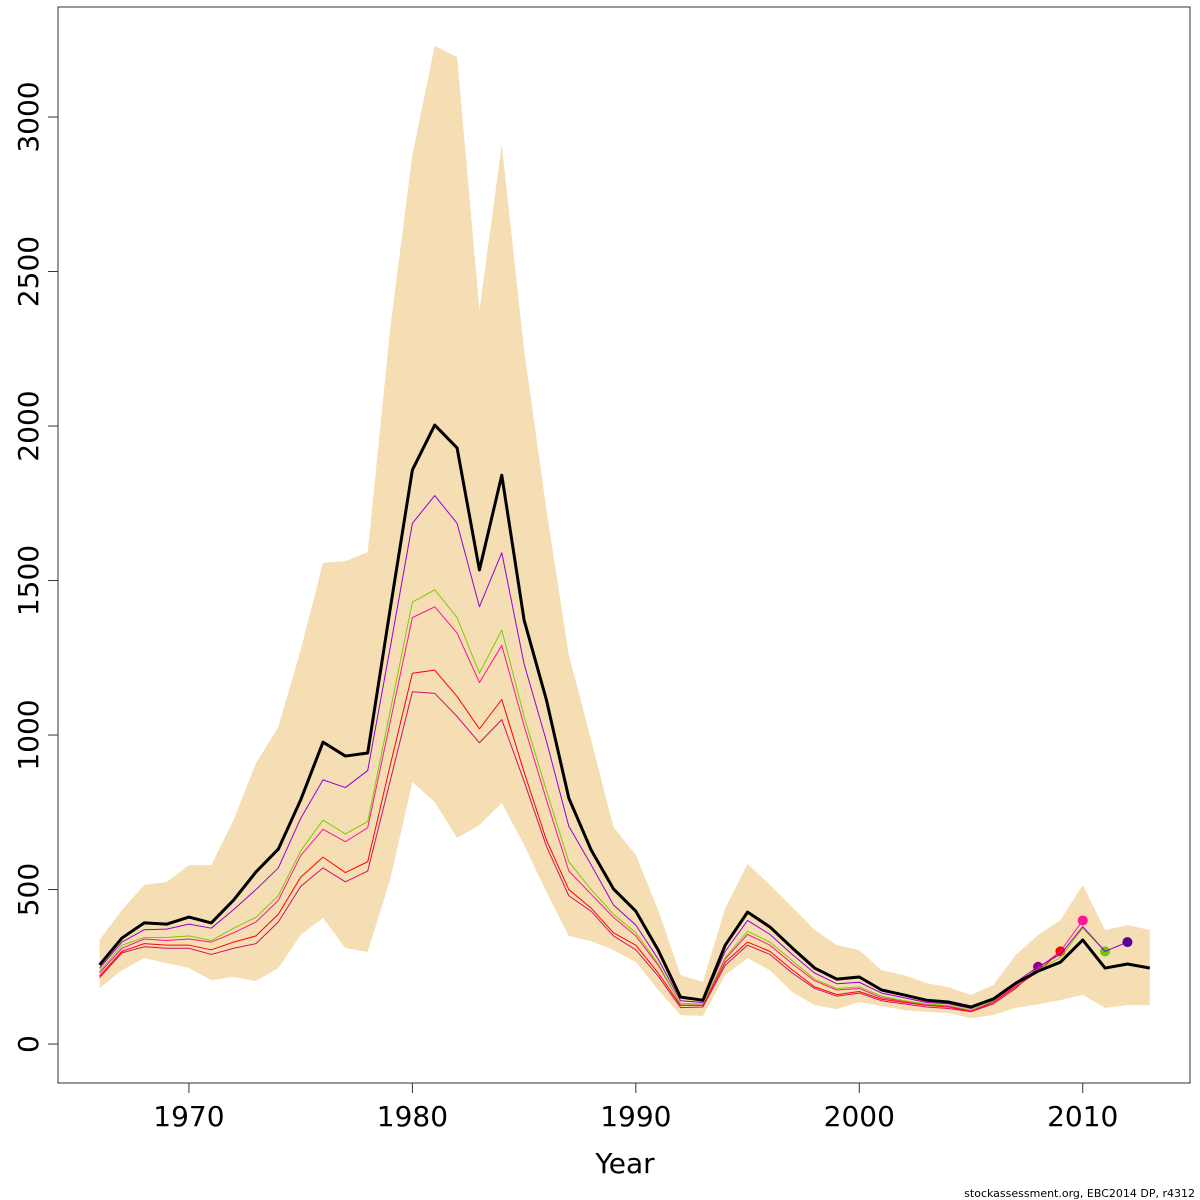  What do you see at coordinates (635, 1116) in the screenshot?
I see `x-tick-label: 1990` at bounding box center [635, 1116].